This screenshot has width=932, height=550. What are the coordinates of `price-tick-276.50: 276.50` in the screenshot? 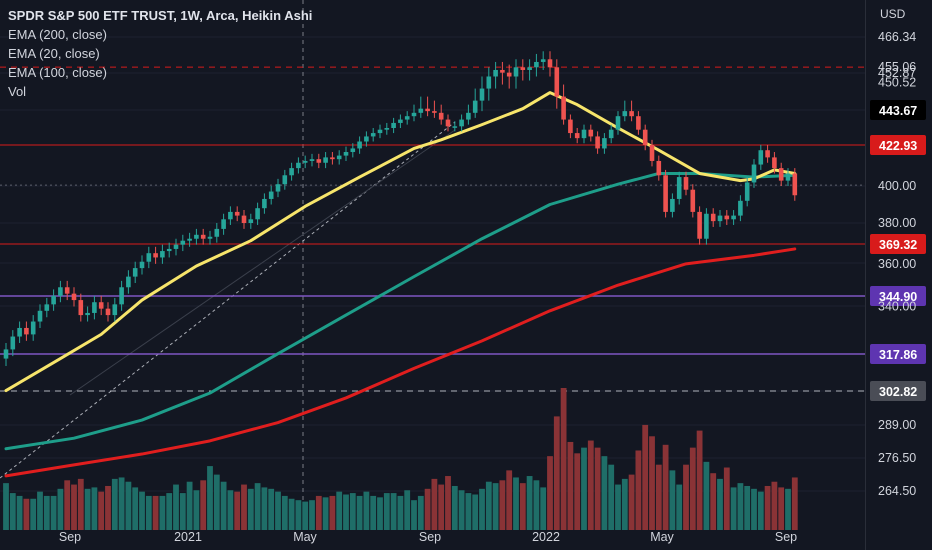 It's located at (897, 458).